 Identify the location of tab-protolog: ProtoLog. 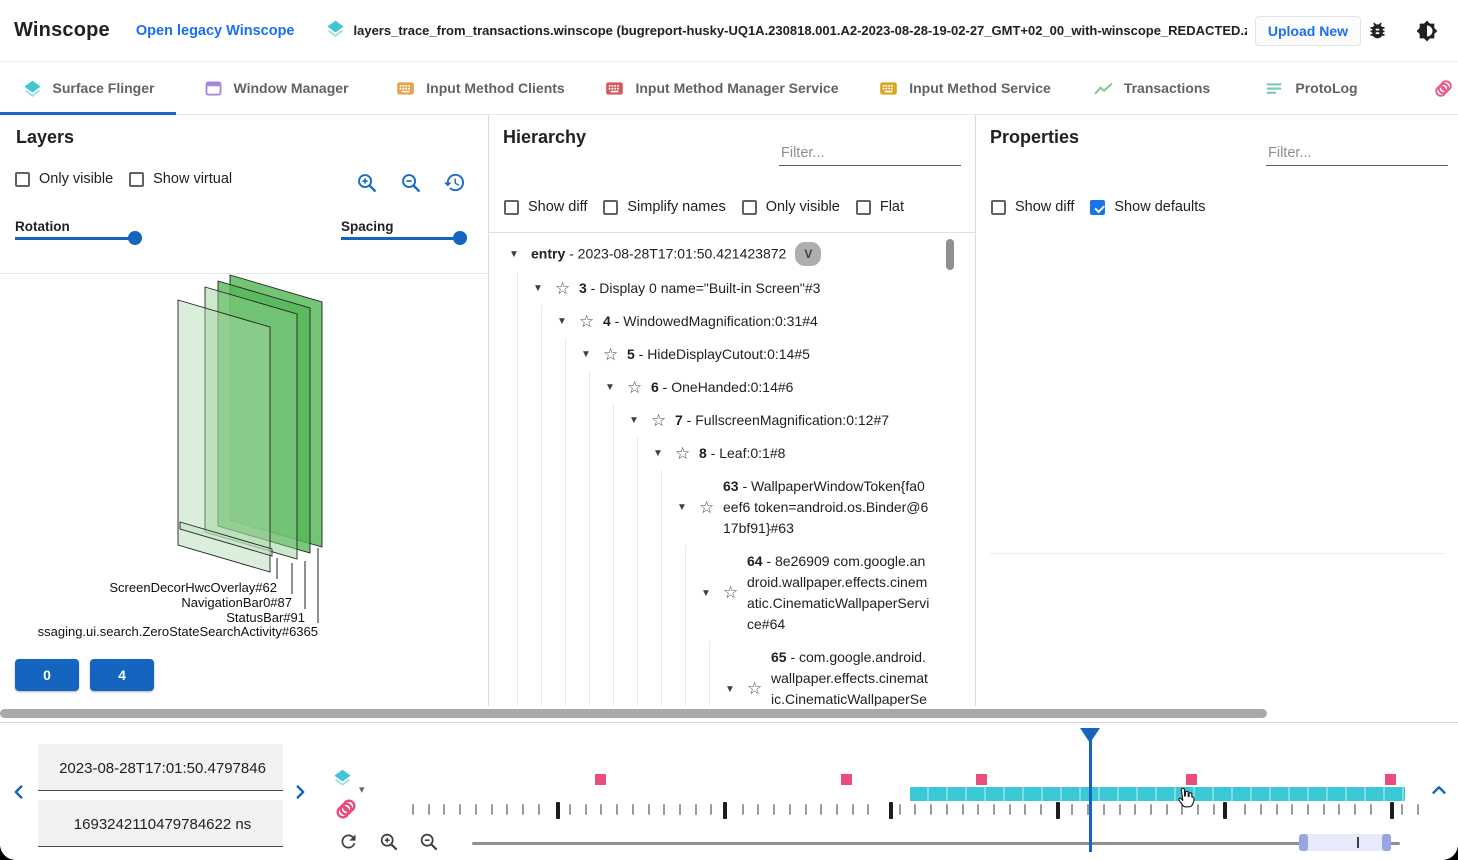
(1311, 88).